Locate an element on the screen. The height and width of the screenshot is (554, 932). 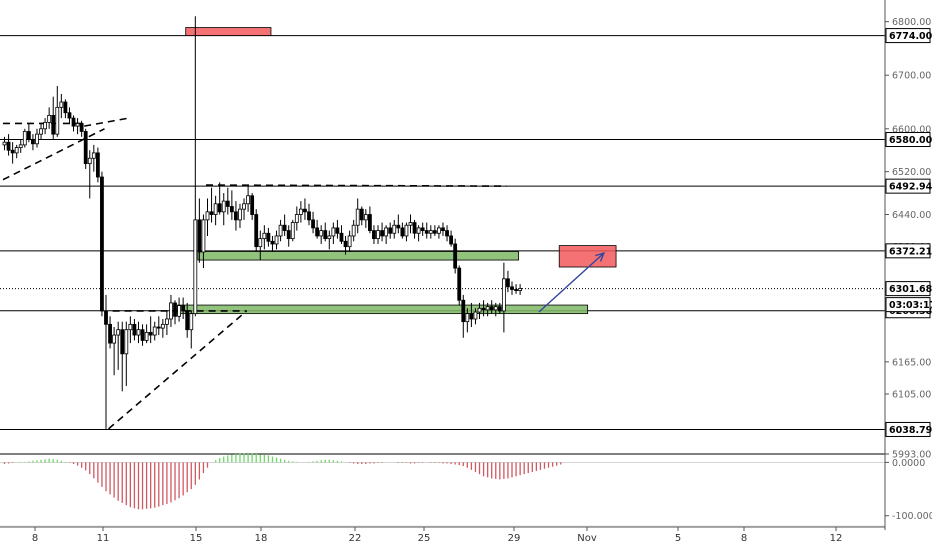
x-tick-label: 22 is located at coordinates (355, 538).